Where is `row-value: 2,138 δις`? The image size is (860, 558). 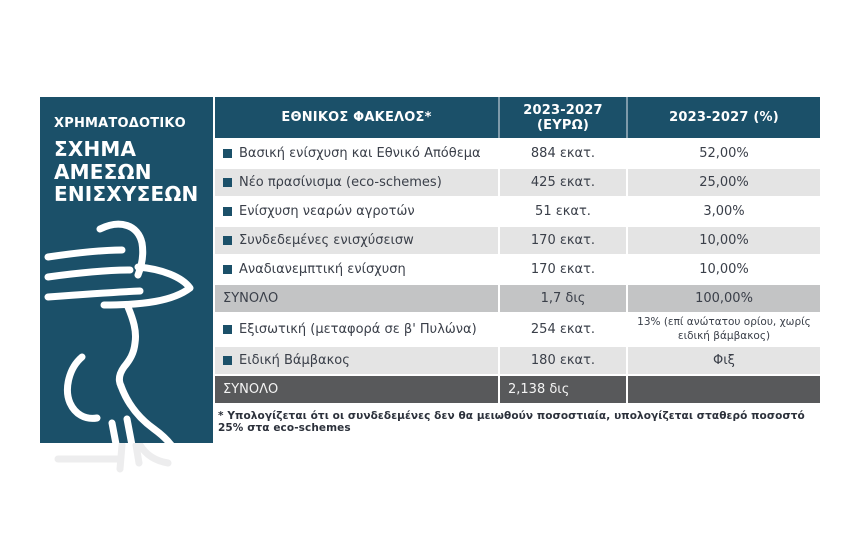
row-value: 2,138 δις is located at coordinates (563, 390).